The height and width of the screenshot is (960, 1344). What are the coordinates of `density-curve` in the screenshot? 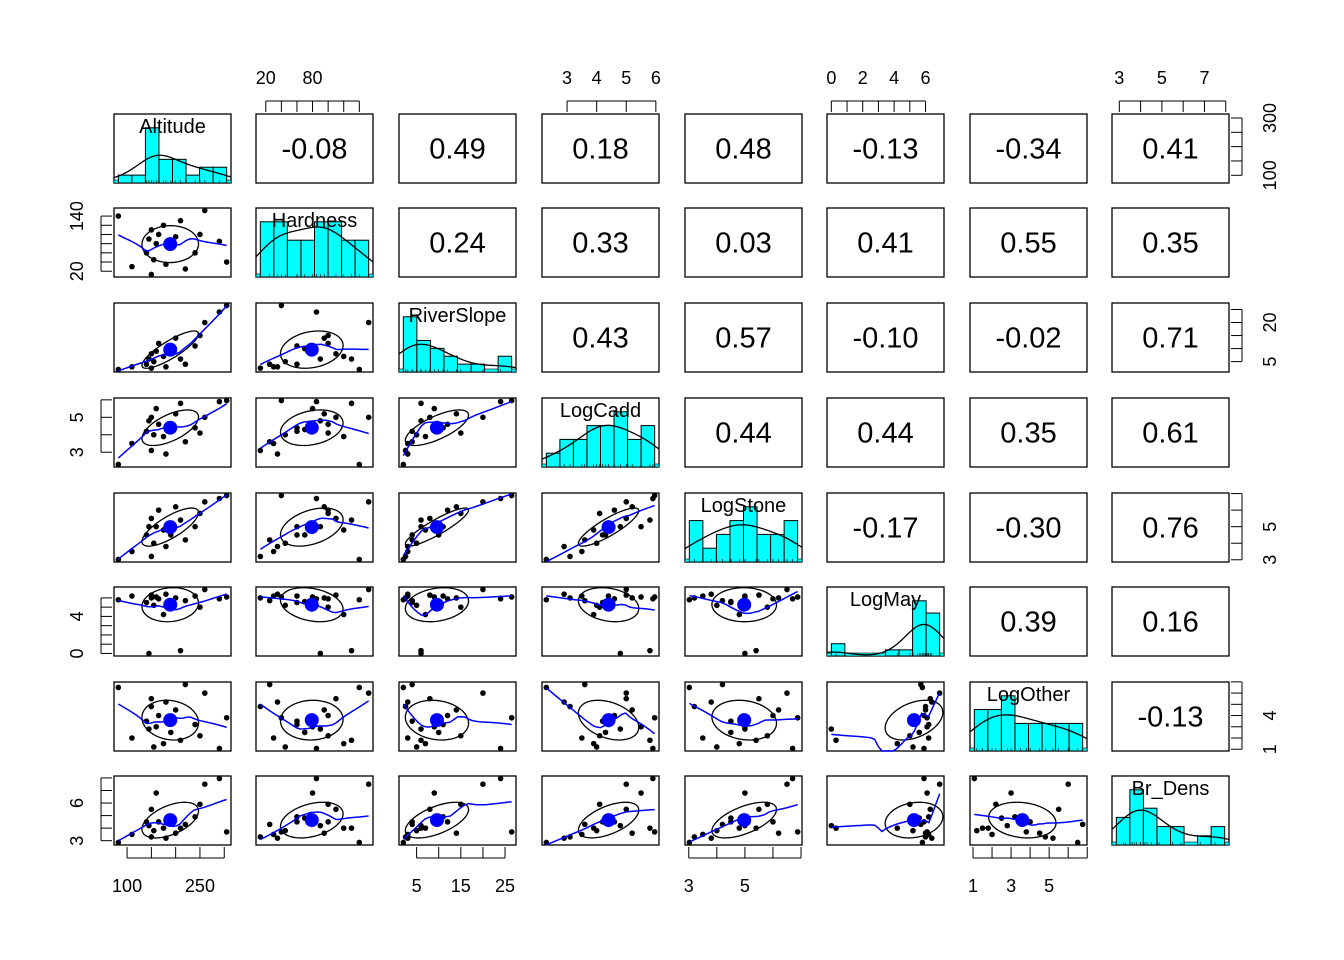 It's located at (885, 639).